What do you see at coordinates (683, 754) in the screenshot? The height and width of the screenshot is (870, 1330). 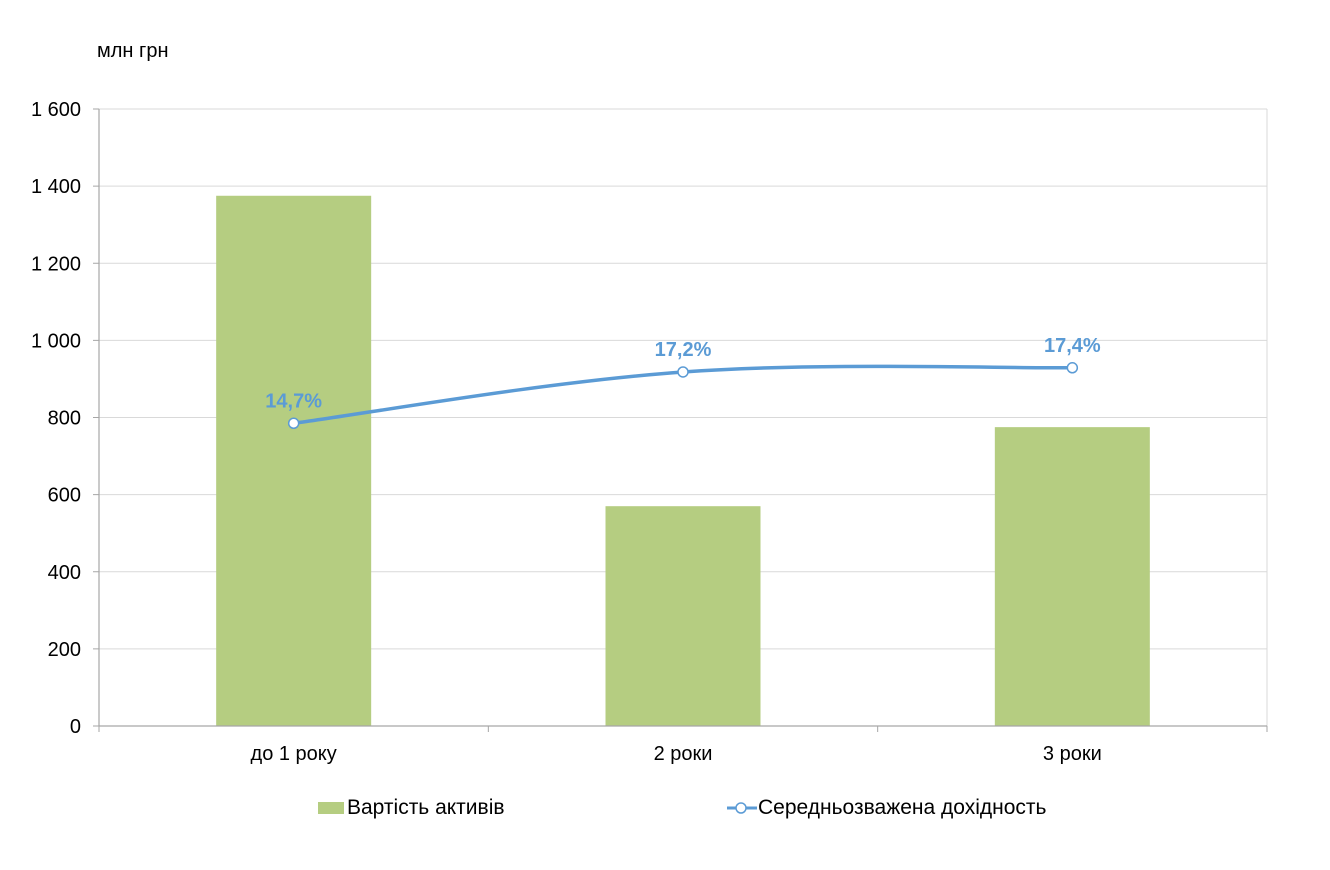 I see `x-tick-label: 2 роки` at bounding box center [683, 754].